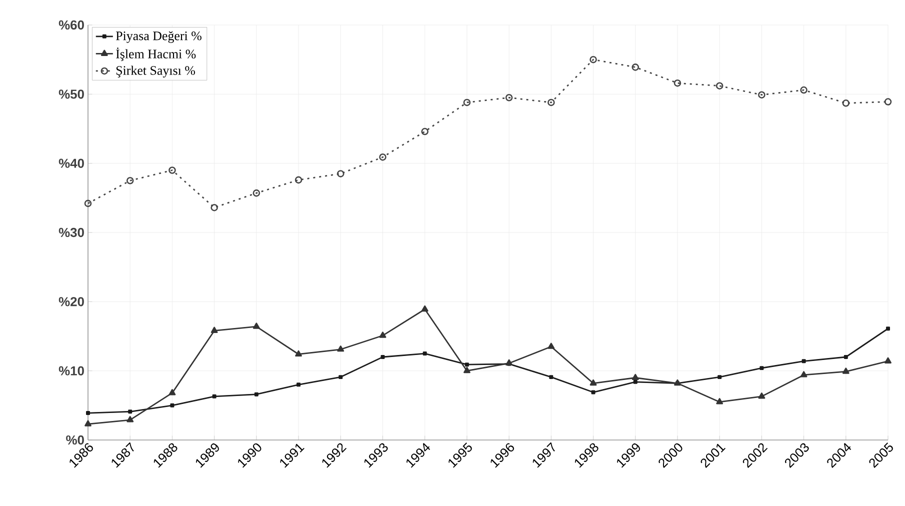  I want to click on y-tick-label: %10, so click(71, 371).